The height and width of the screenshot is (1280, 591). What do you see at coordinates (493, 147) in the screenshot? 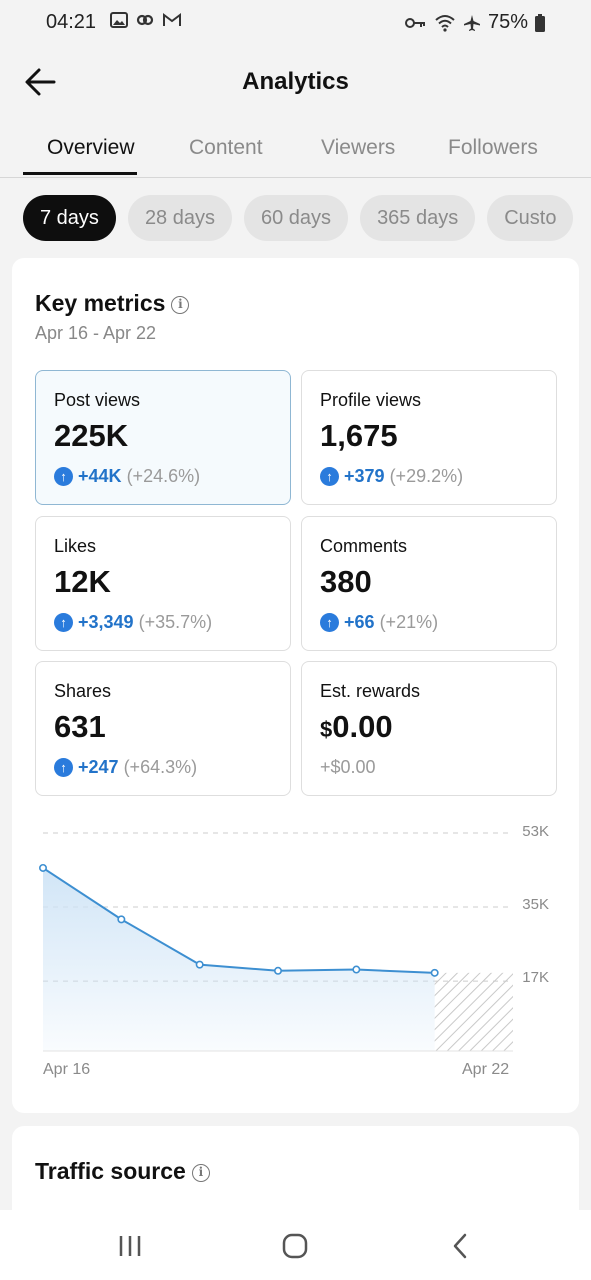
I see `tab-followers: Followers` at bounding box center [493, 147].